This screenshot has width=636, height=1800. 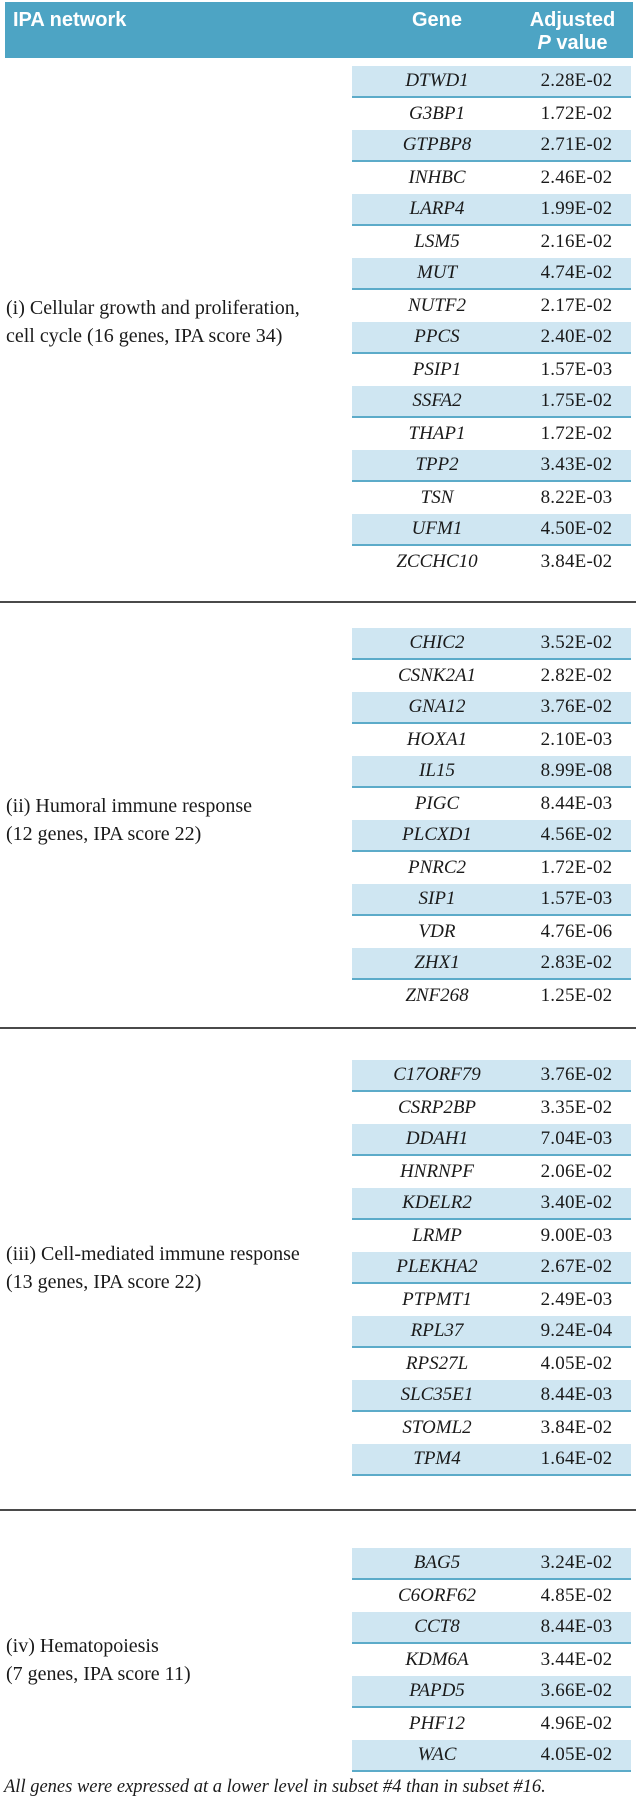 I want to click on table-row: TSN 8.22E-03, so click(x=491, y=498).